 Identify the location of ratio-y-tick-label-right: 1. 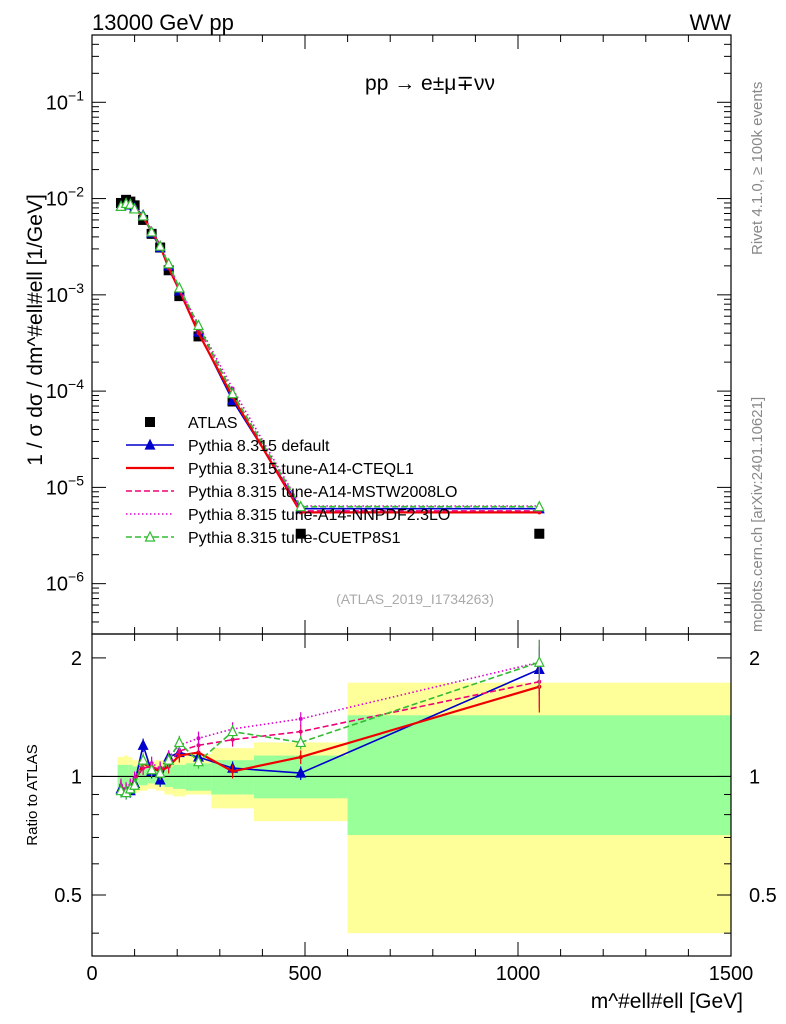
(754, 777).